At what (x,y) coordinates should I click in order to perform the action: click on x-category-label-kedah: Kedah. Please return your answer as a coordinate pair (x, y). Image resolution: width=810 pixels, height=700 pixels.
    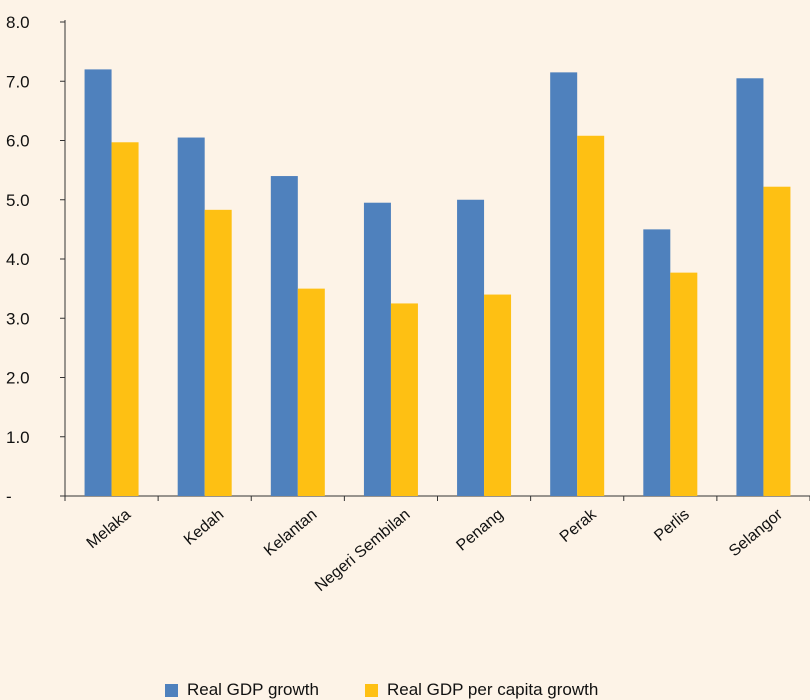
    Looking at the image, I should click on (204, 527).